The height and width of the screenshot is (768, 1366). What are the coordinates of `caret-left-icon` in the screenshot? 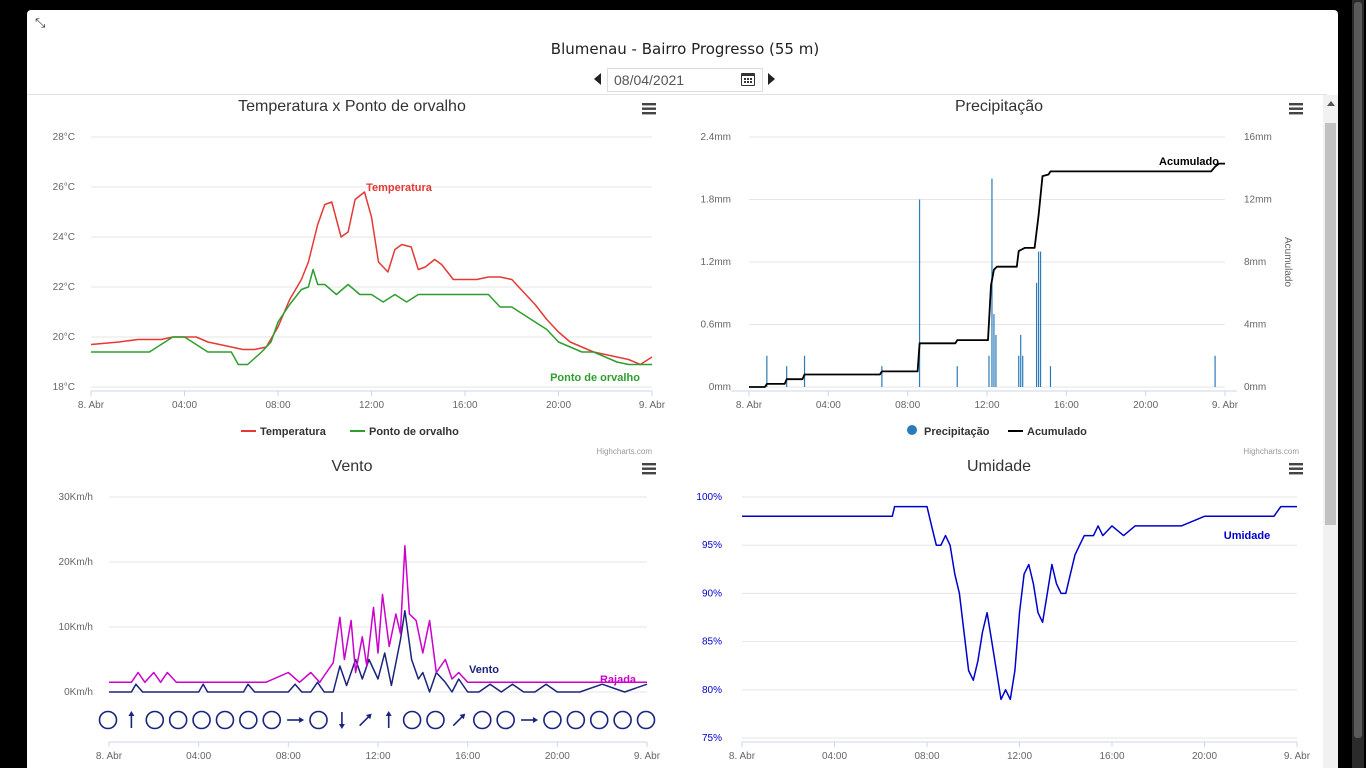 It's located at (597, 79).